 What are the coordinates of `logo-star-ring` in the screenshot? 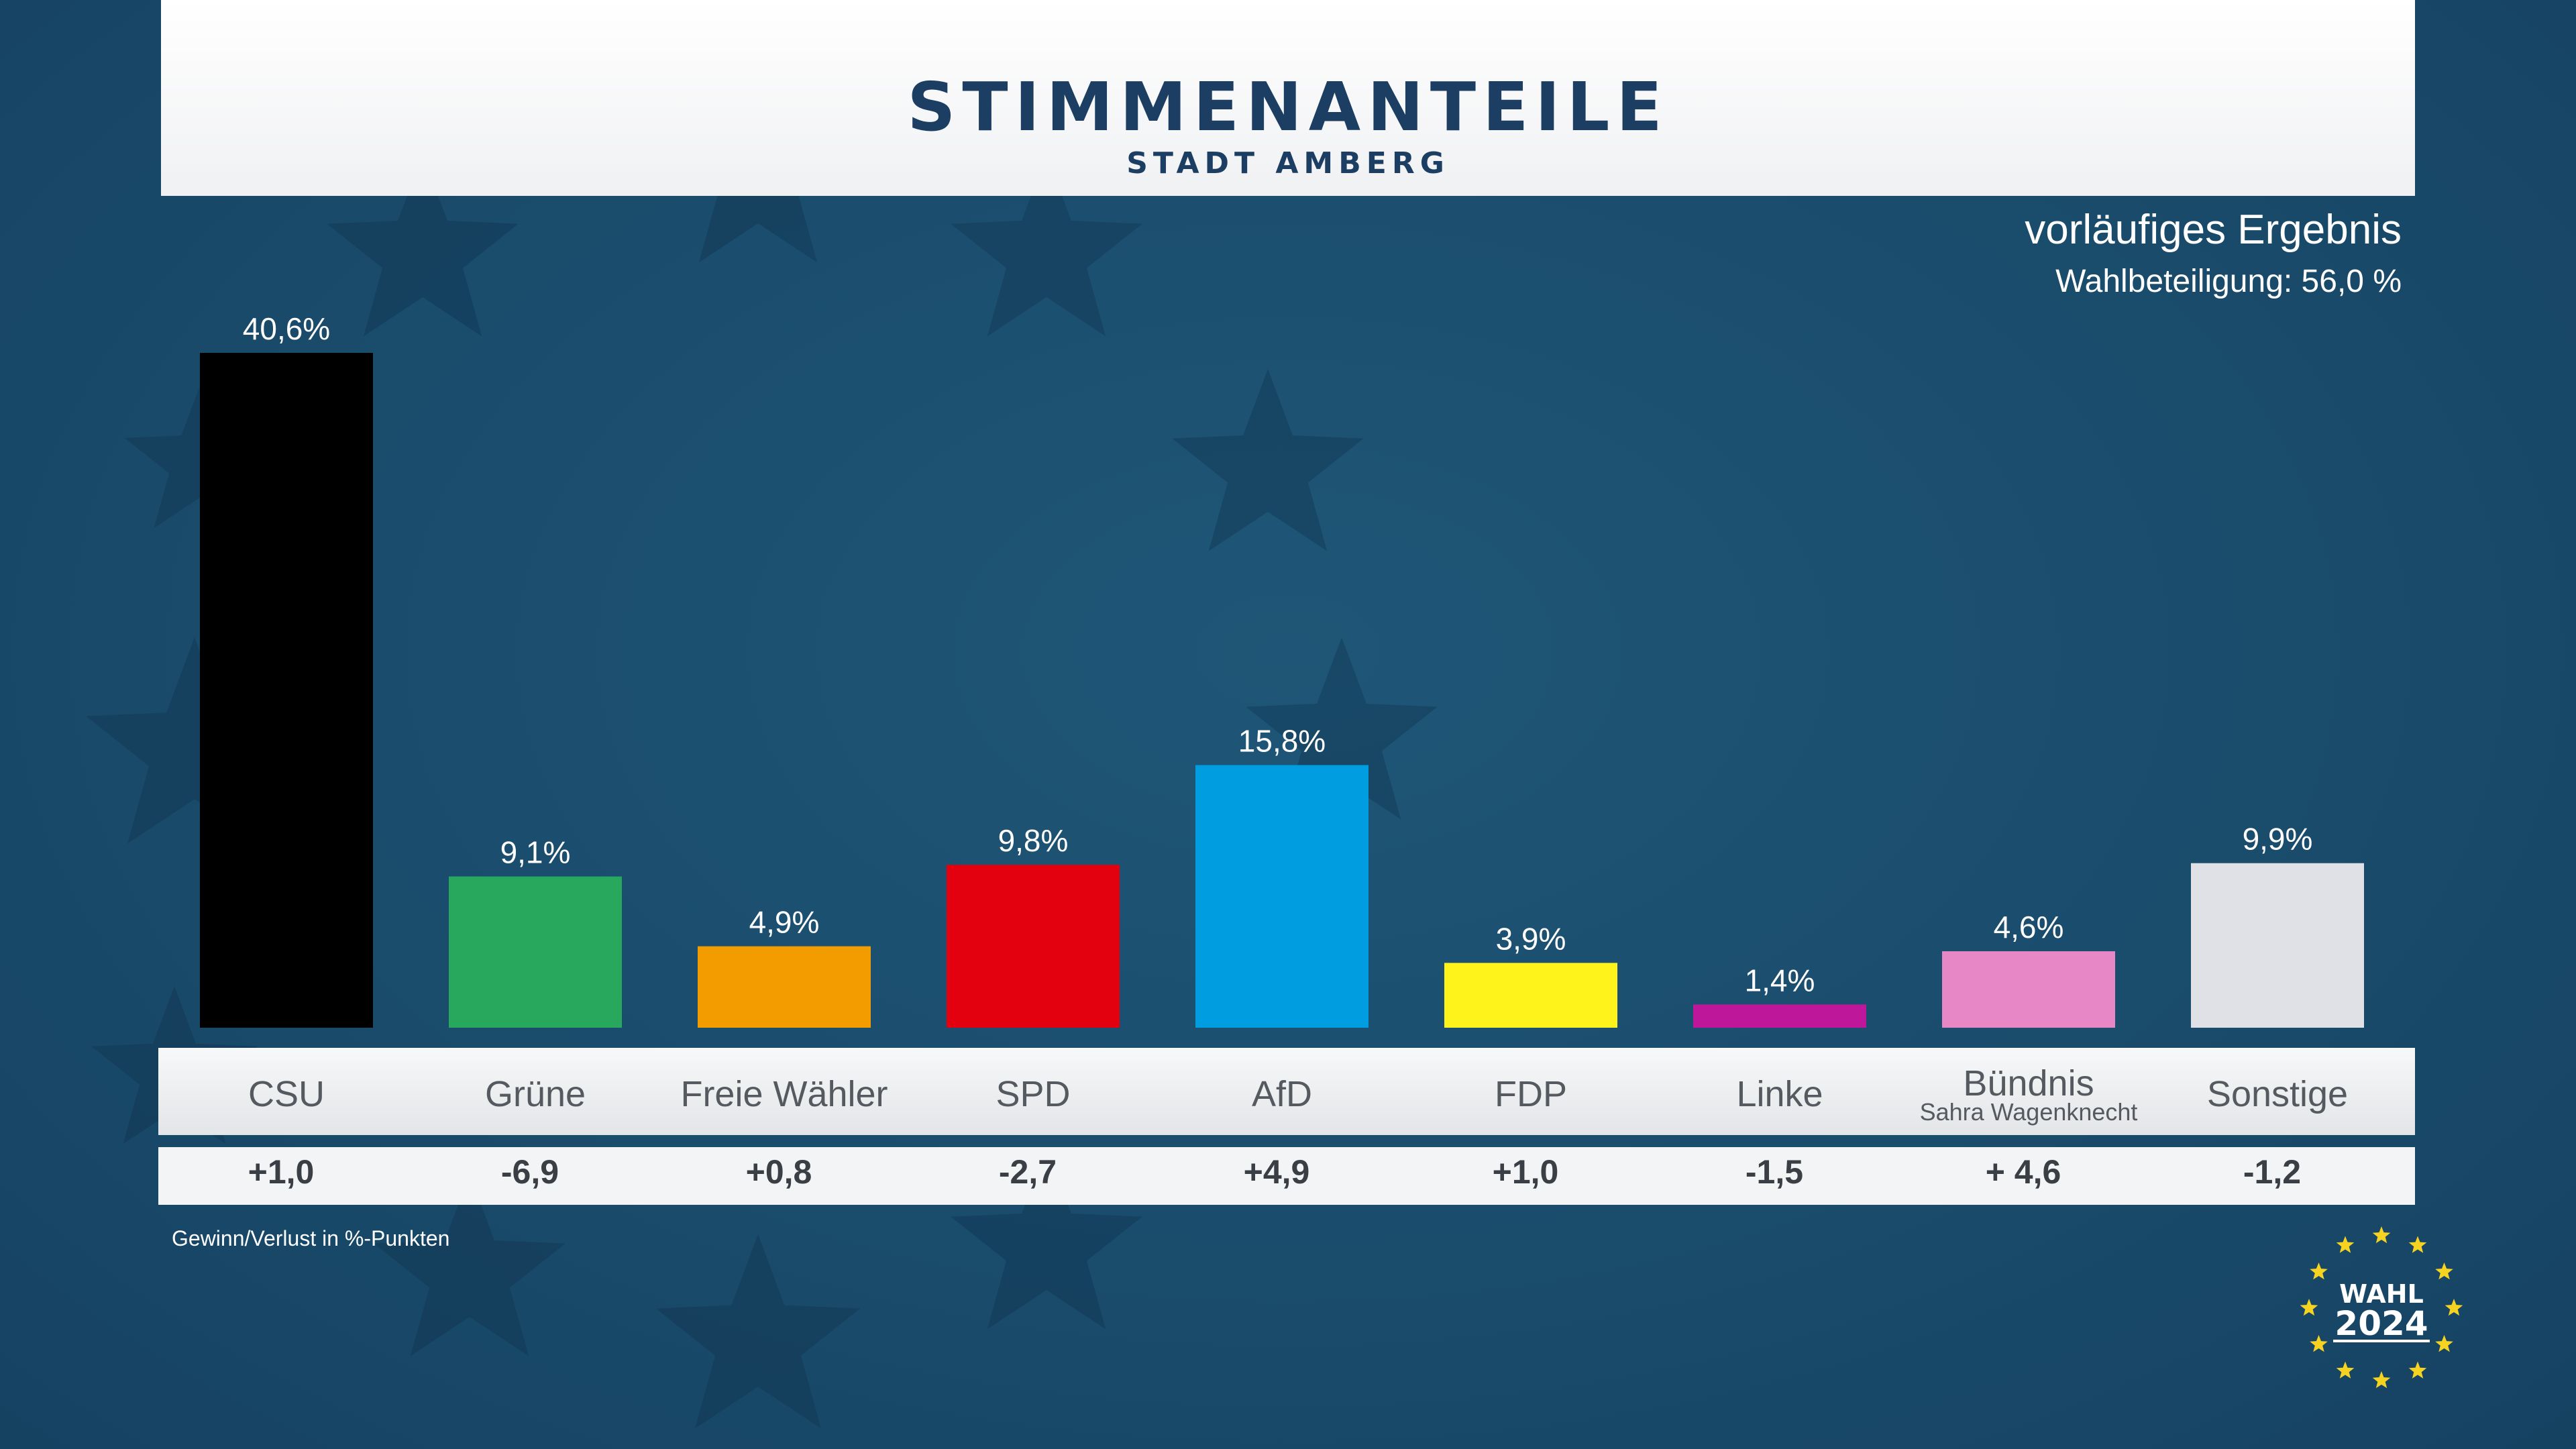 It's located at (2381, 1307).